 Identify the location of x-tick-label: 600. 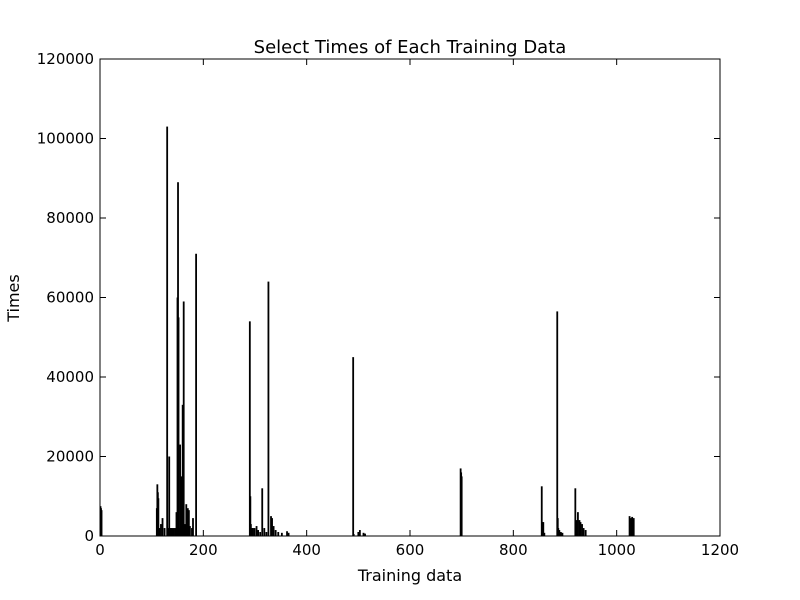
(410, 550).